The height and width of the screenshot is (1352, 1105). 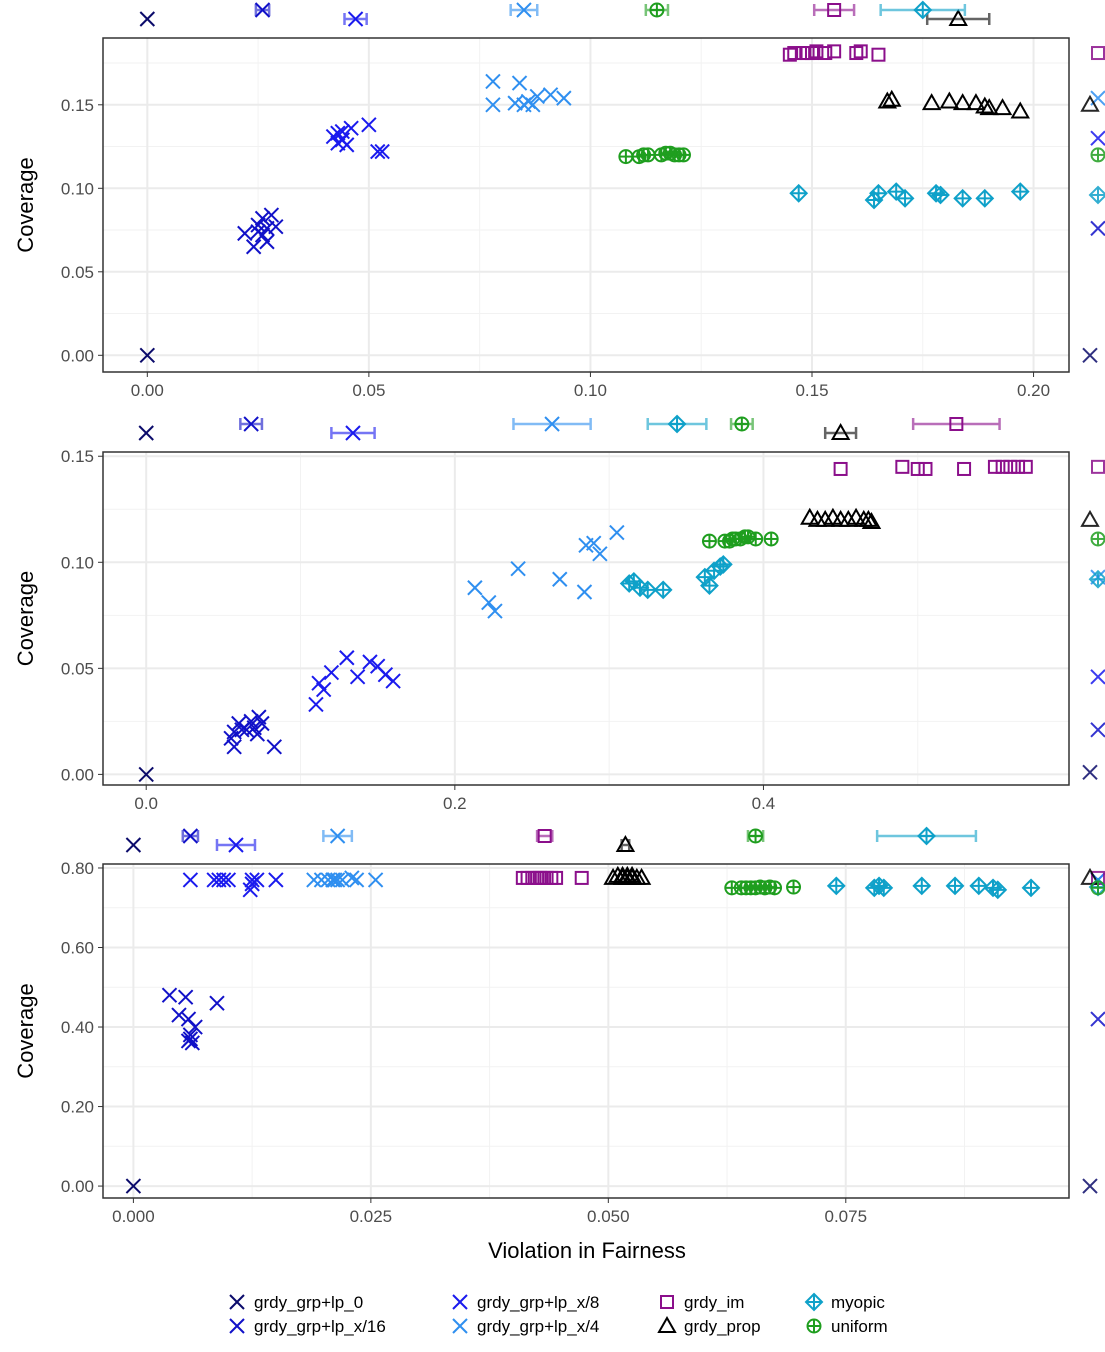 I want to click on legend-item: uniform, so click(x=847, y=1326).